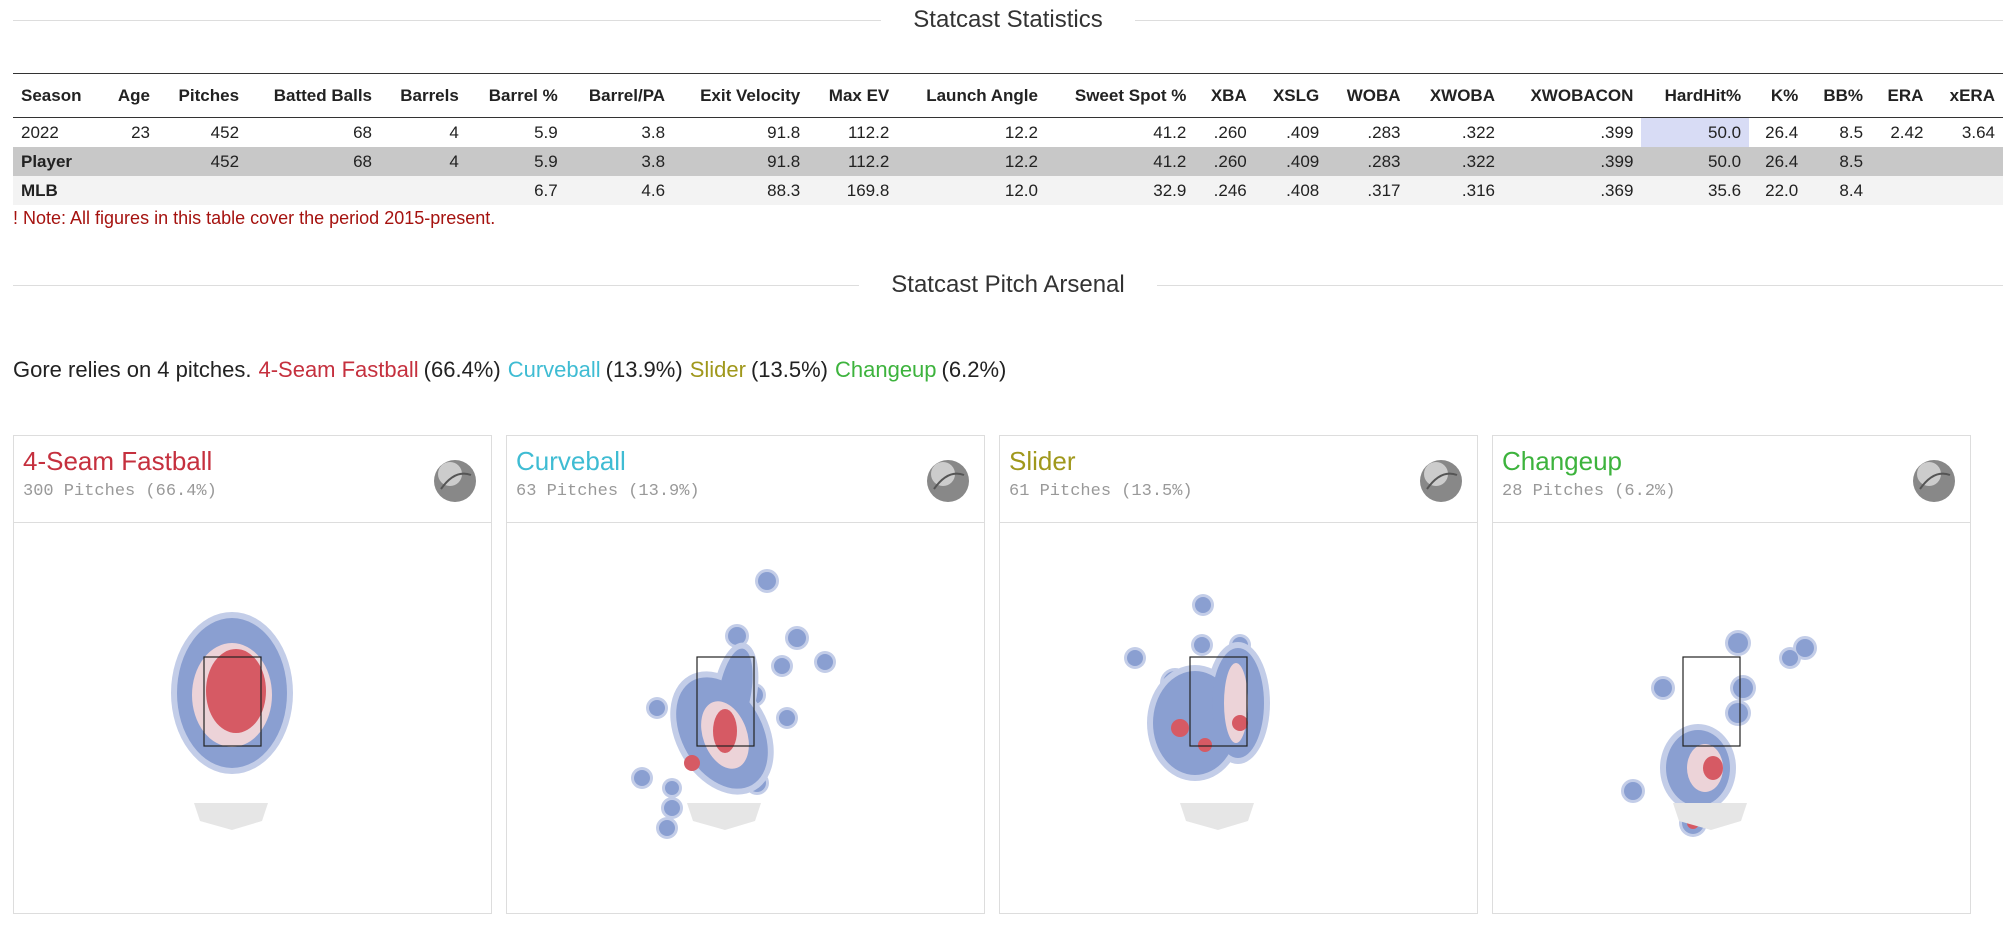 The height and width of the screenshot is (941, 2014). I want to click on table-cell: .316, so click(1455, 190).